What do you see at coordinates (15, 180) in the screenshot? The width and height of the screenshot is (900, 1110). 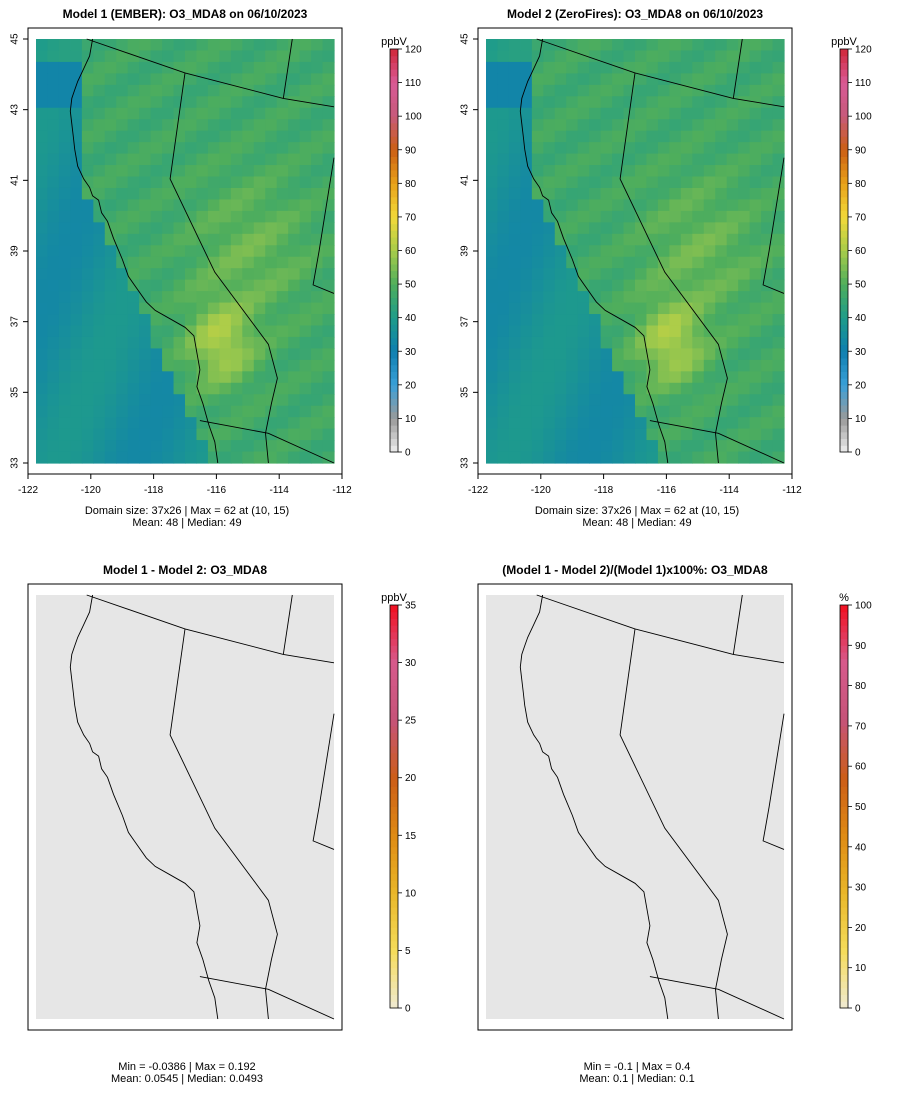 I see `y-tick-label: 41` at bounding box center [15, 180].